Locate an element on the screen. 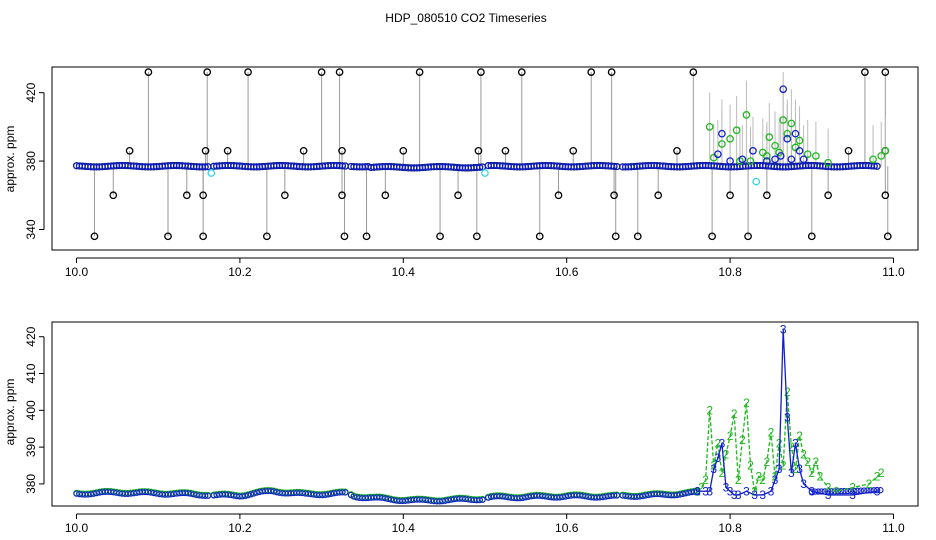 The width and height of the screenshot is (936, 540). bottom-y-tick-label: 420 is located at coordinates (31, 336).